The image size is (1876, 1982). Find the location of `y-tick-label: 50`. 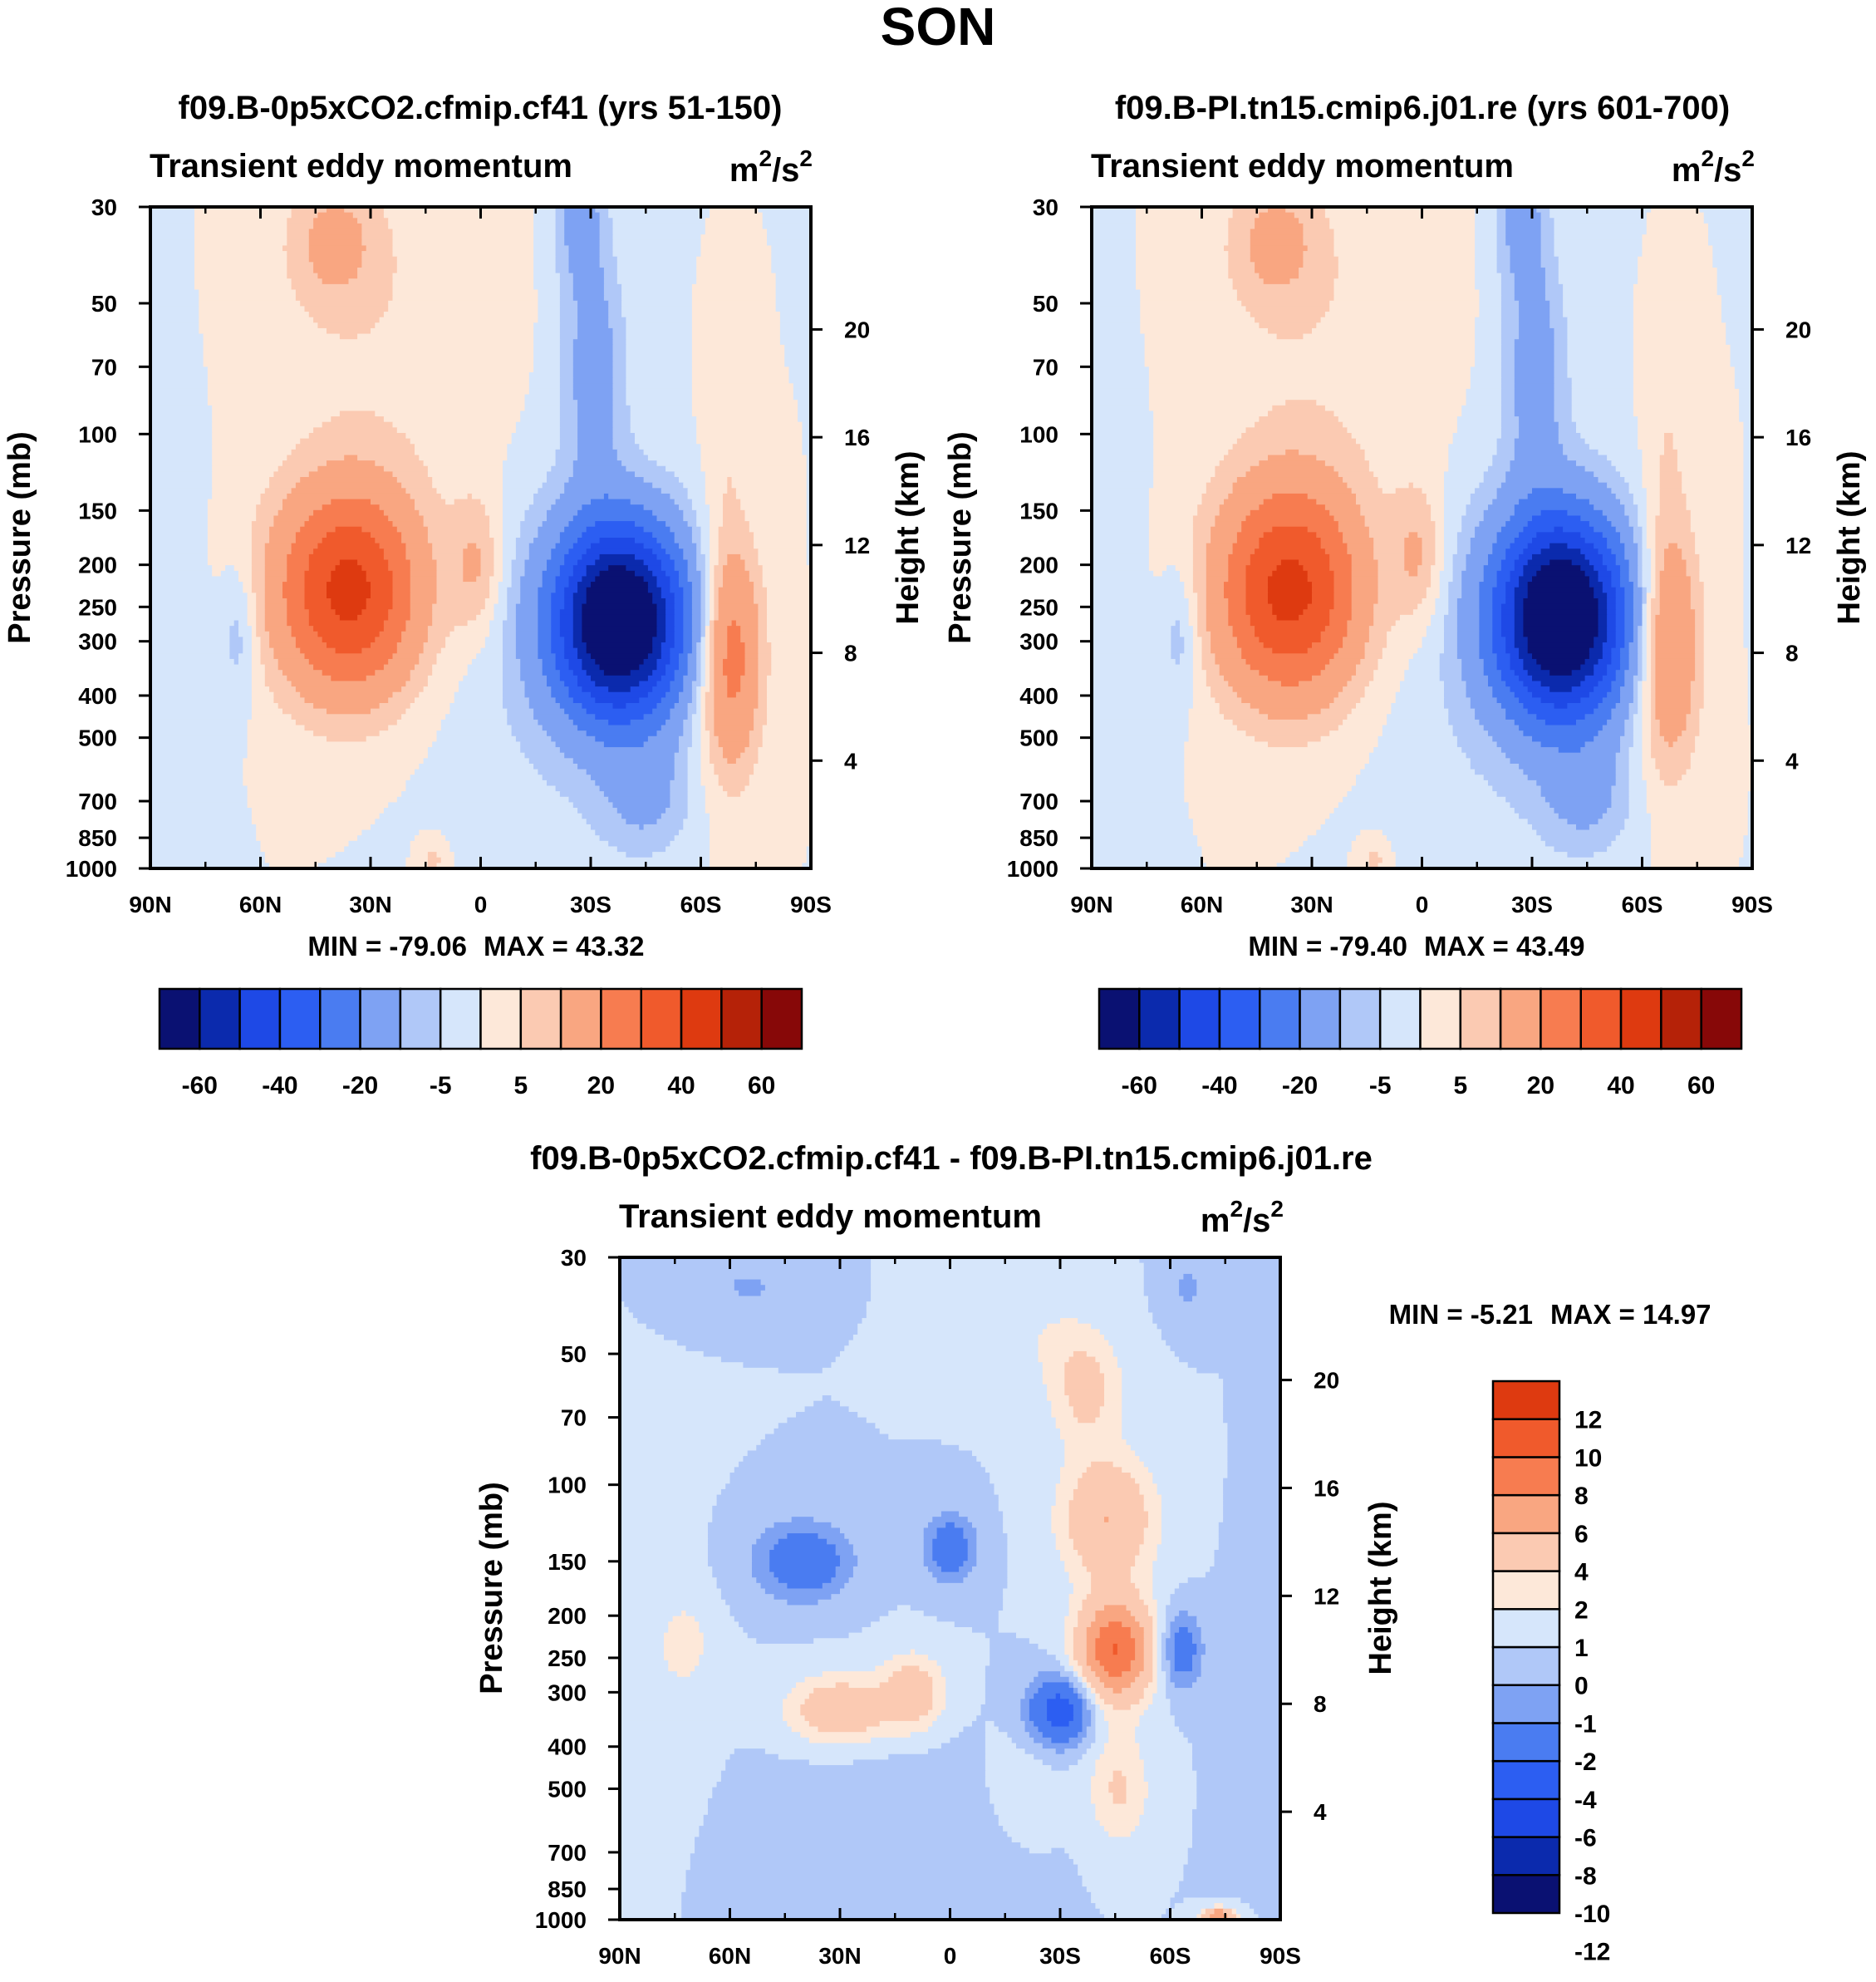

y-tick-label: 50 is located at coordinates (104, 304).